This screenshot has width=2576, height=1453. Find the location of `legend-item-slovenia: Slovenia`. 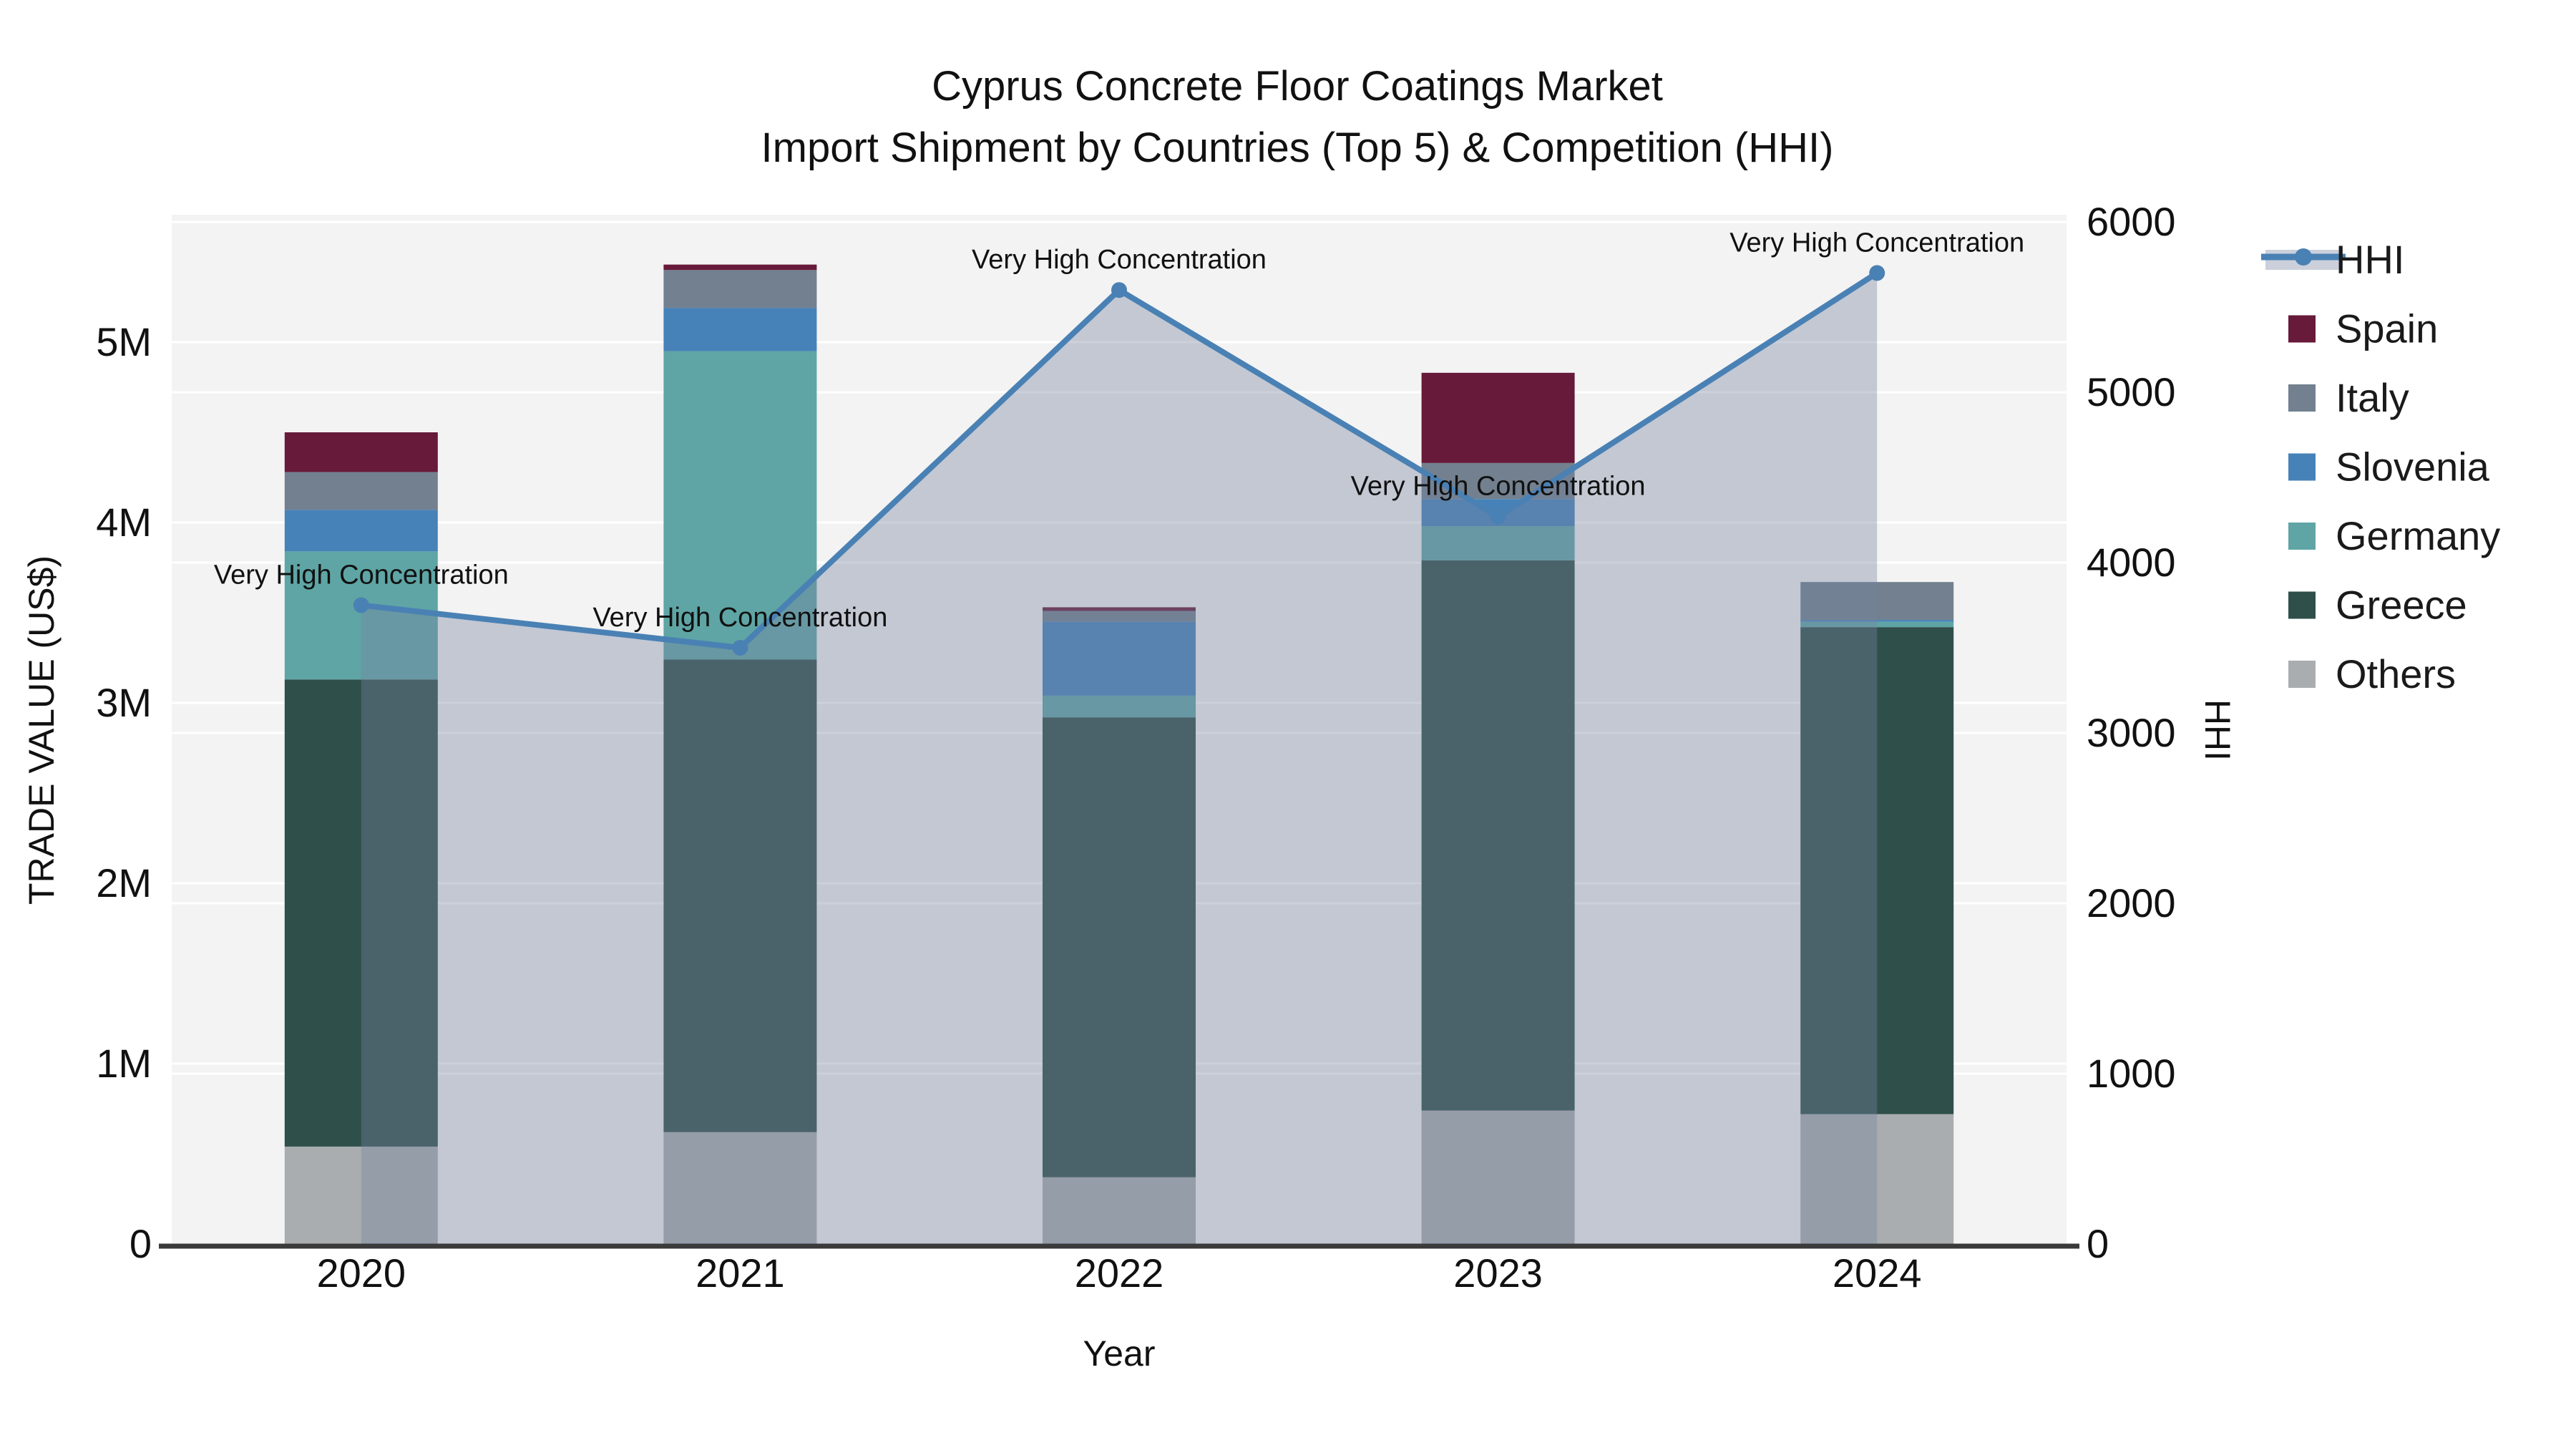

legend-item-slovenia: Slovenia is located at coordinates (2389, 467).